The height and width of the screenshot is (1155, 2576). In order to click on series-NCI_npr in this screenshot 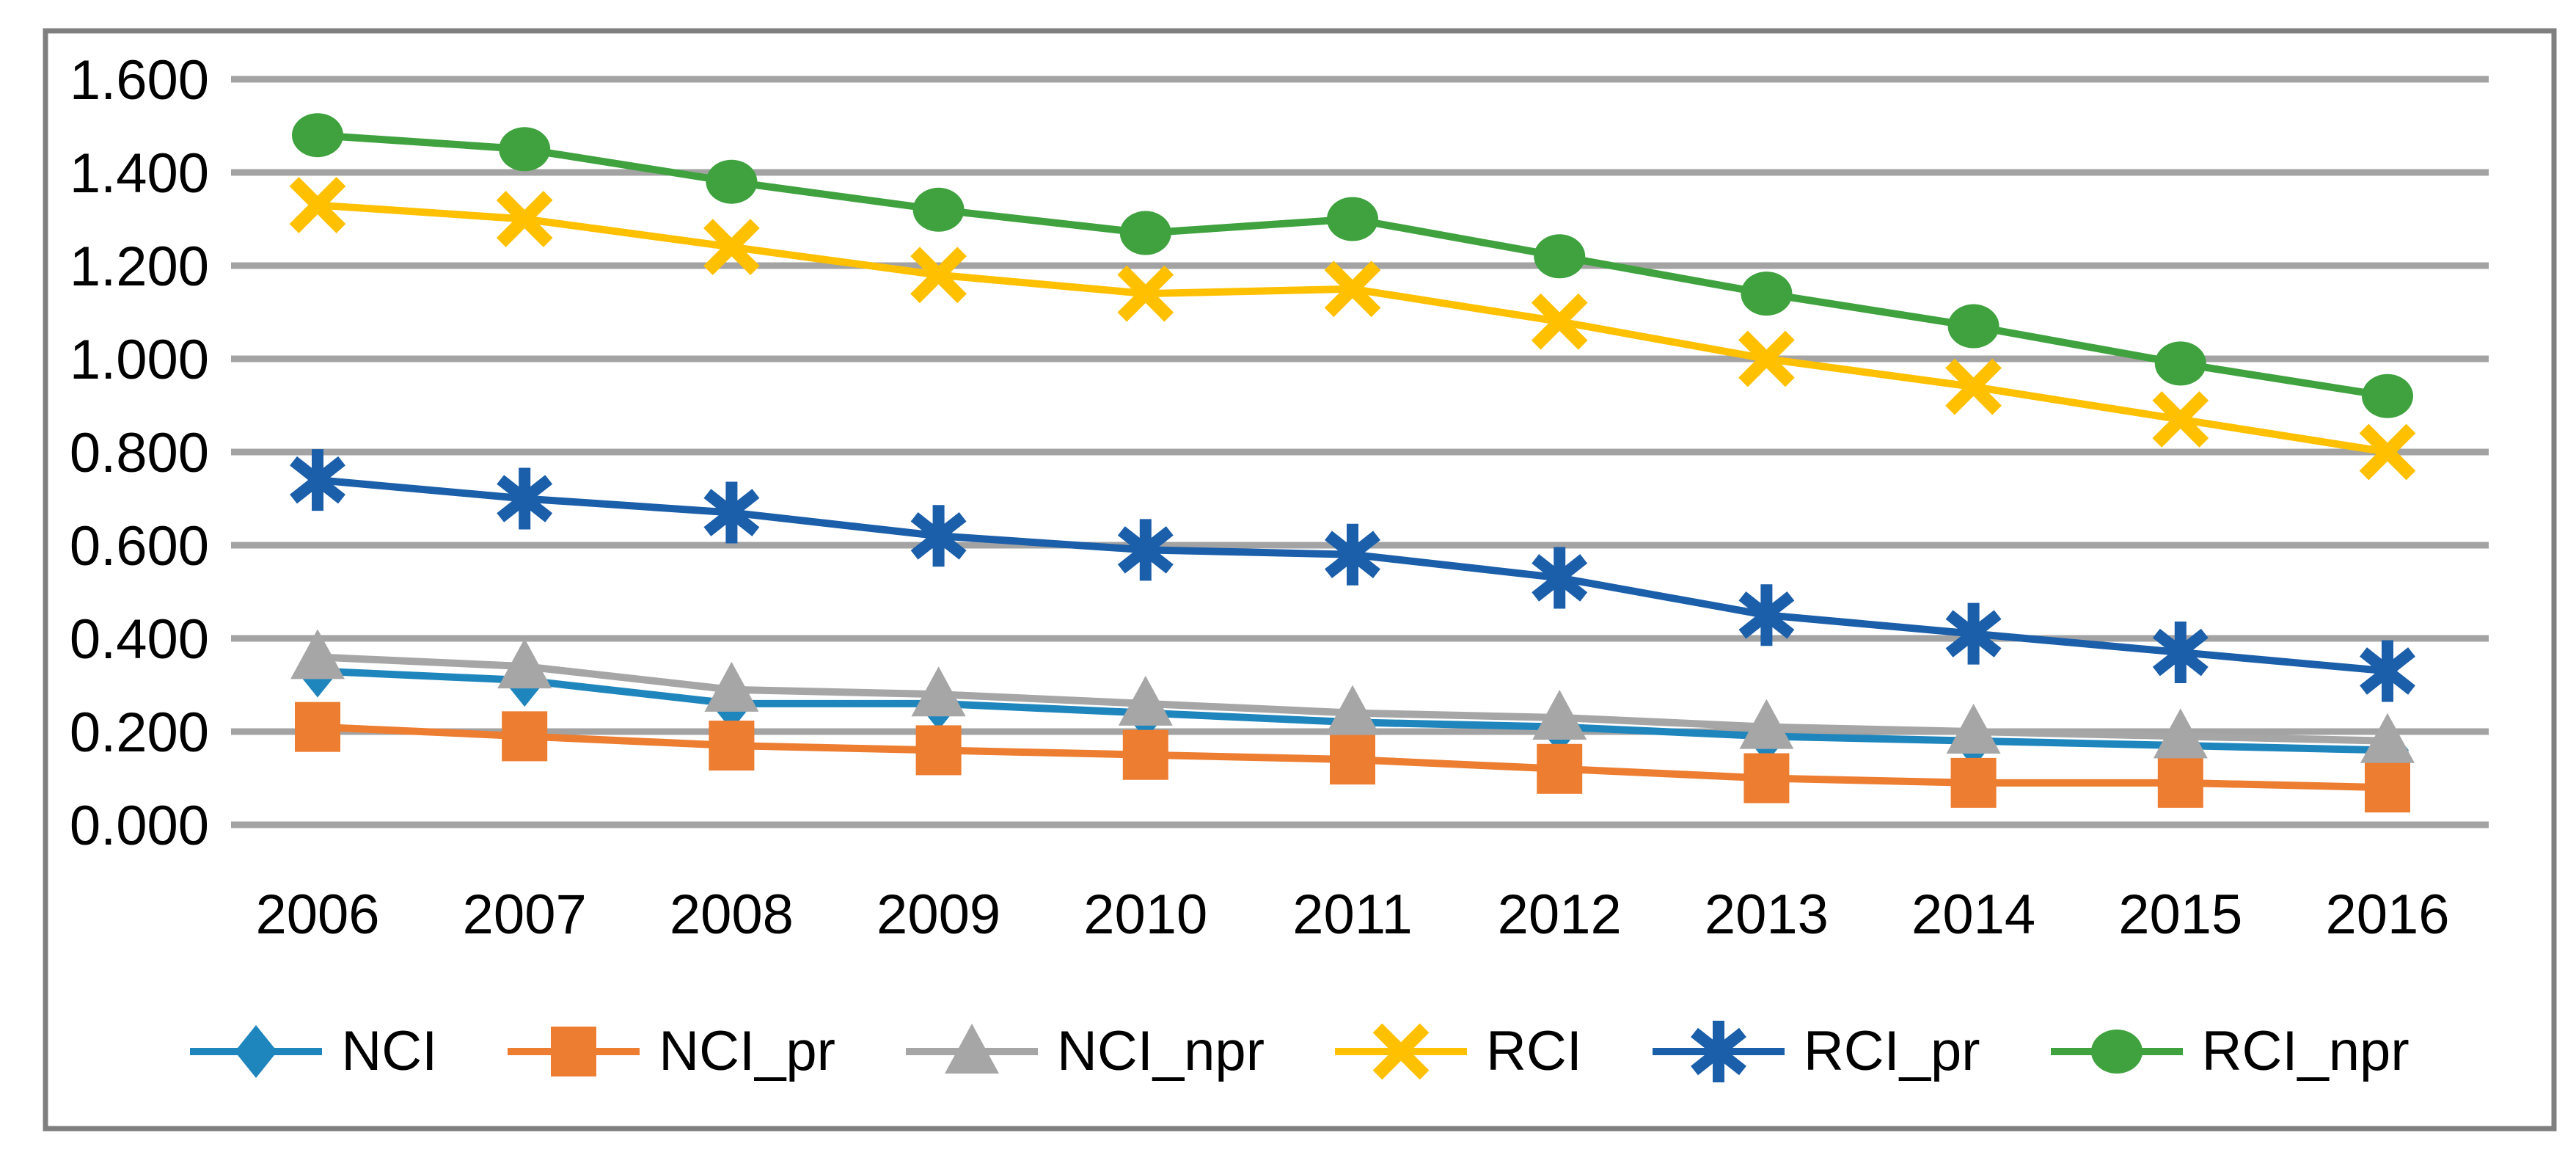, I will do `click(1352, 696)`.